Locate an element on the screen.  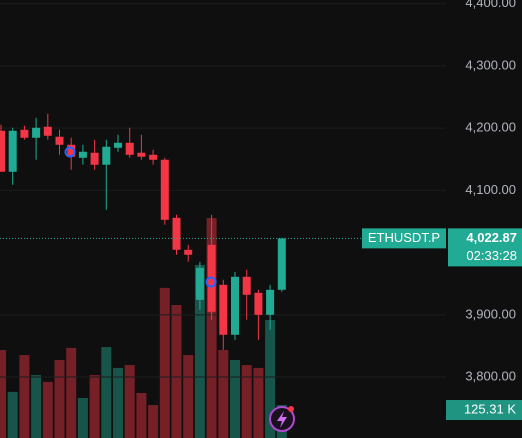
icon-dot is located at coordinates (291, 409).